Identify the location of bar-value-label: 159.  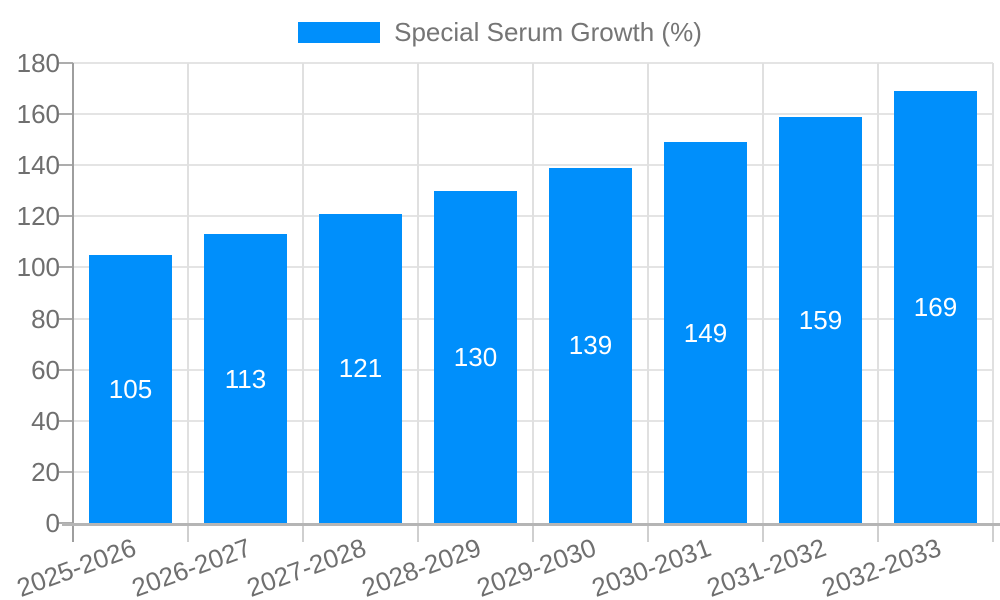
(820, 319).